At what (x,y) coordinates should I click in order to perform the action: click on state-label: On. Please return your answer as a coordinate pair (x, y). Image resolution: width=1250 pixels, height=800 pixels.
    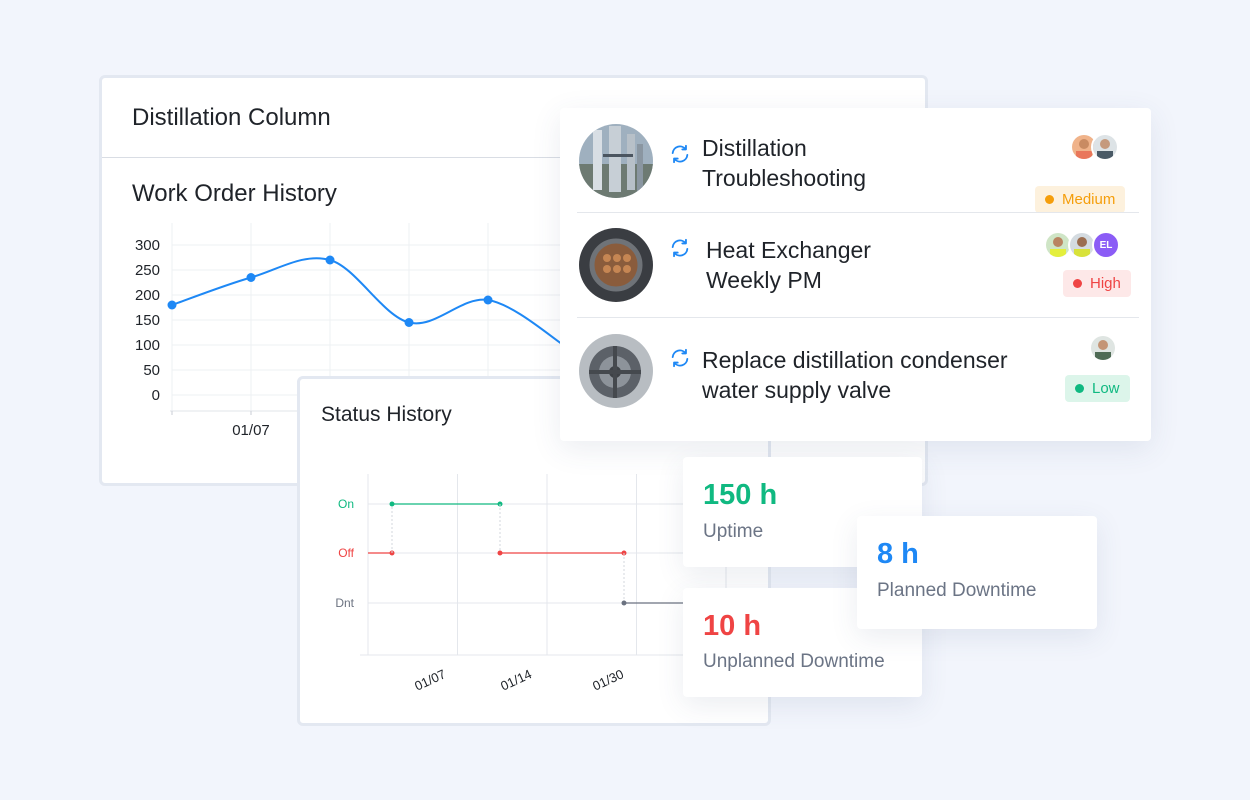
    Looking at the image, I should click on (346, 504).